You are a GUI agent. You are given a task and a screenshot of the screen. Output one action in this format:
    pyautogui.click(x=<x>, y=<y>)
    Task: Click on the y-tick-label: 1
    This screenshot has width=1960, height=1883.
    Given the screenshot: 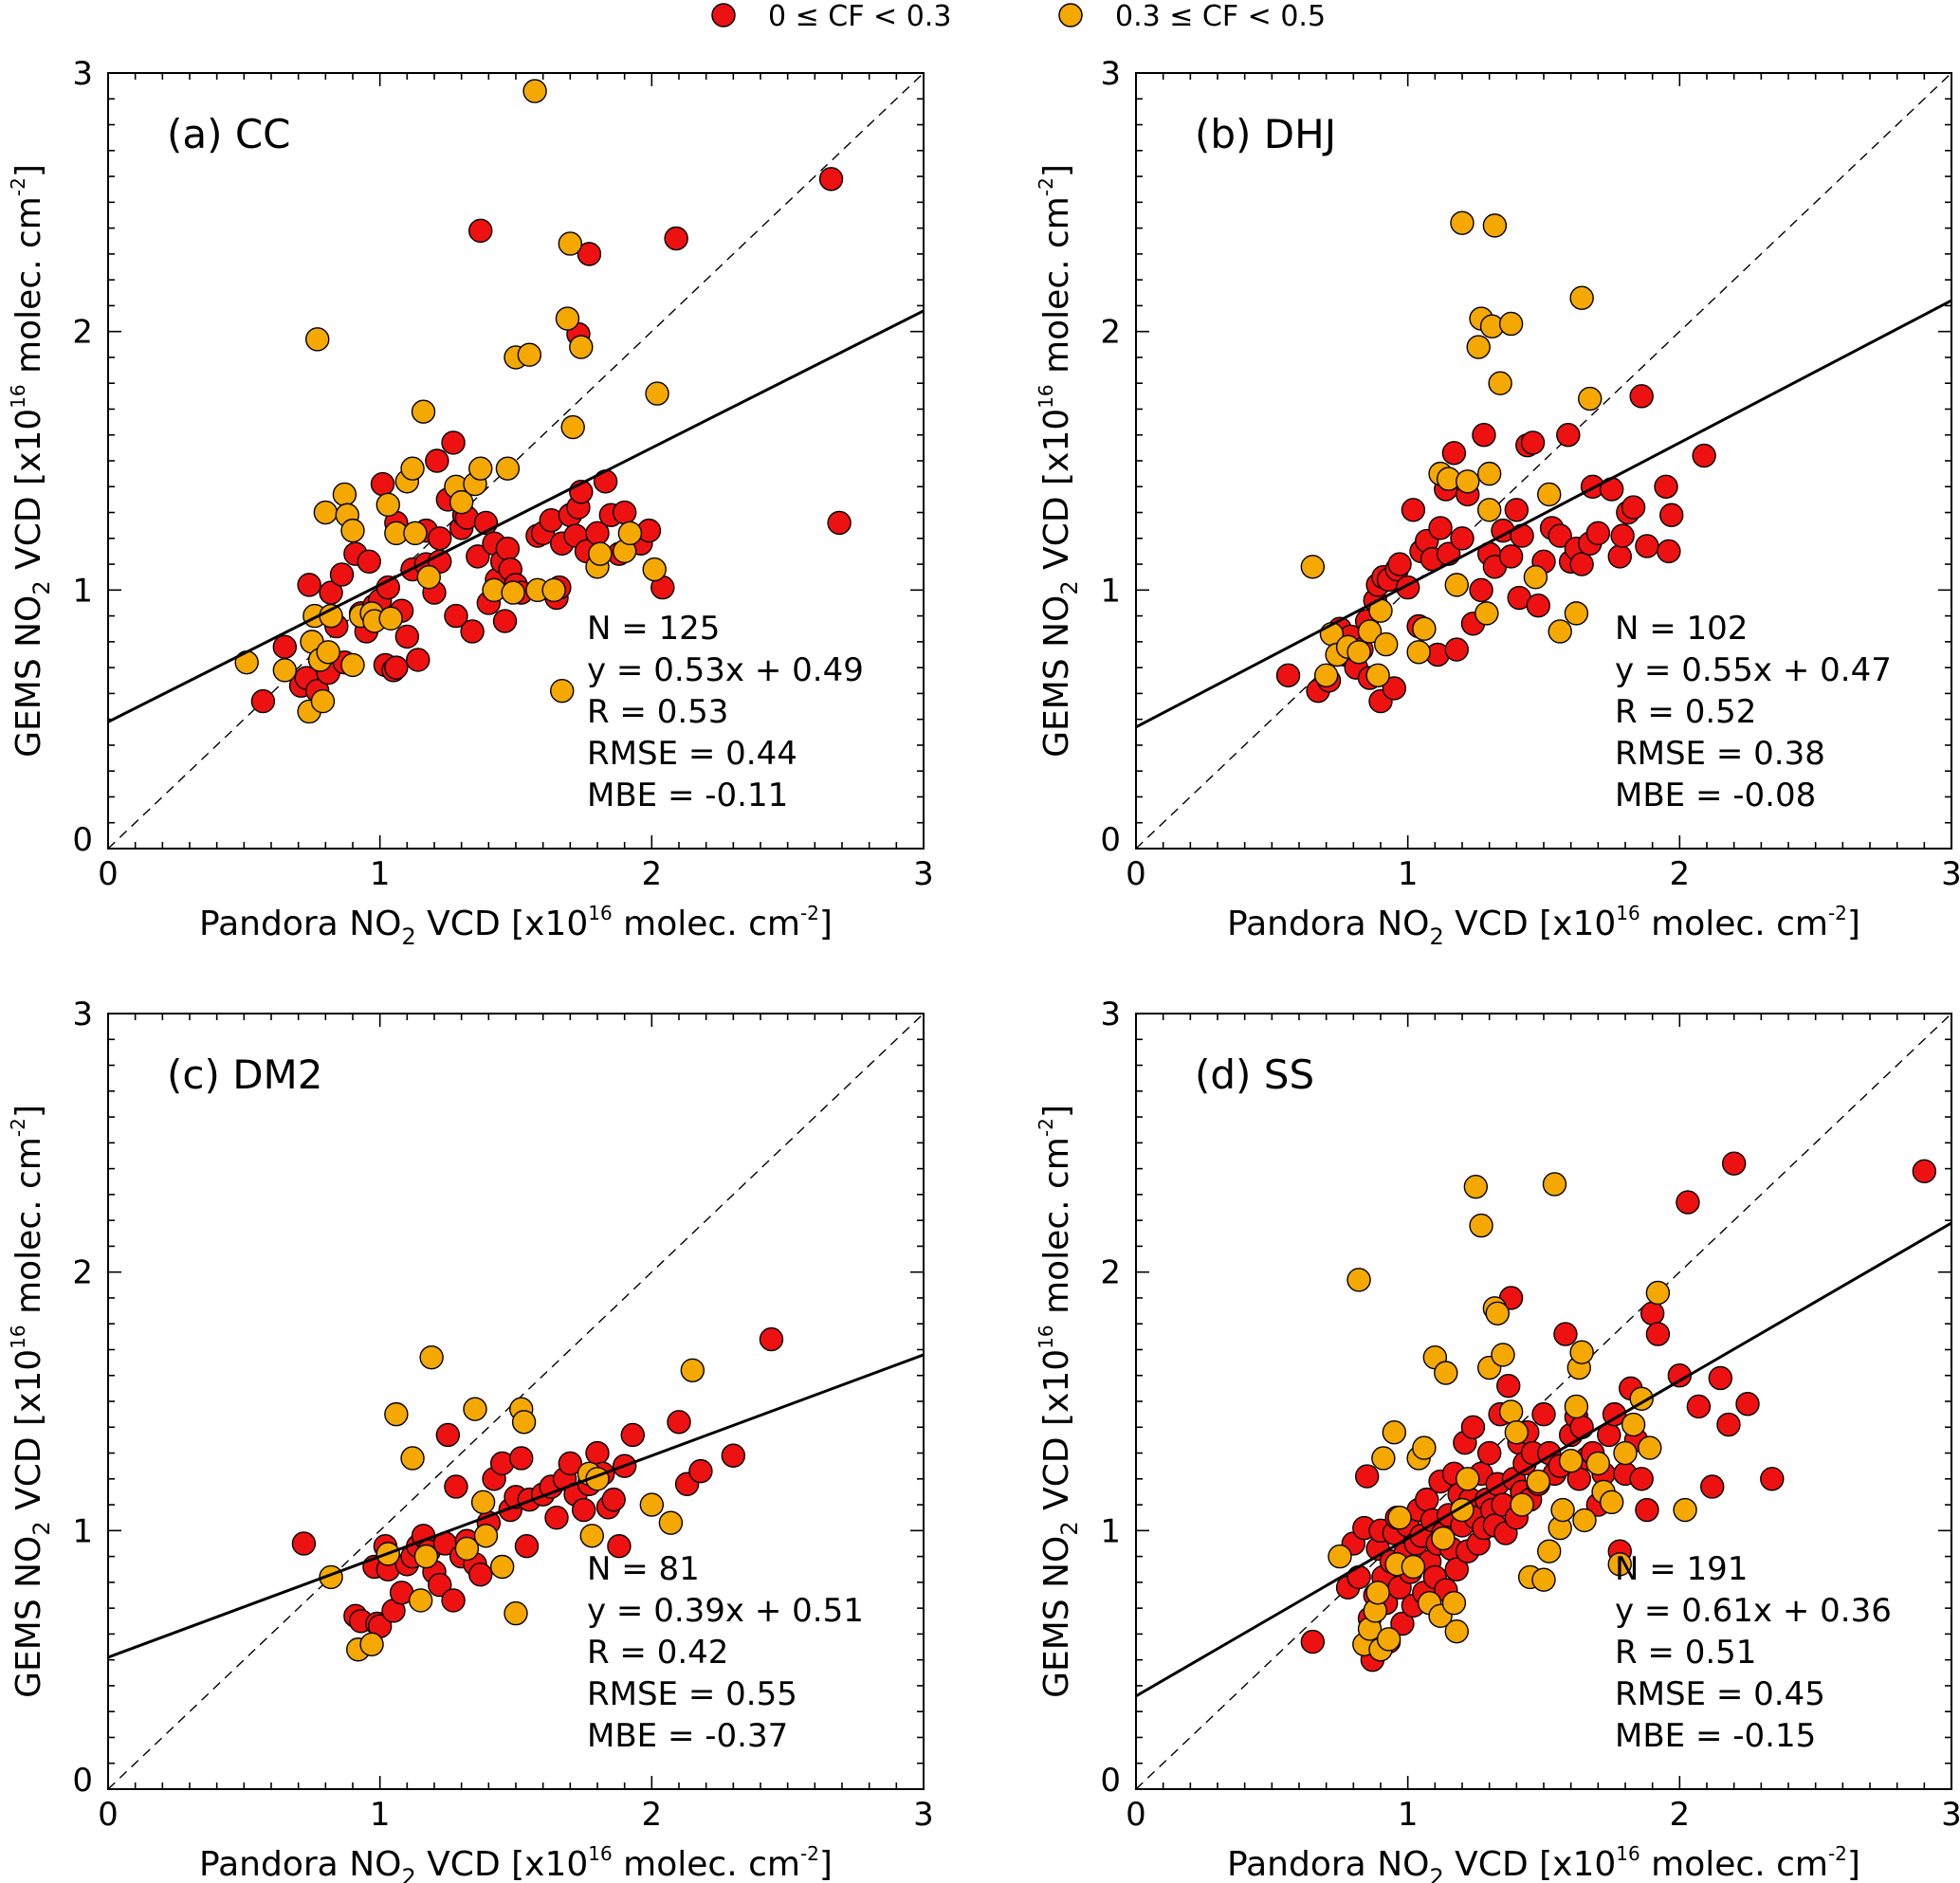 What is the action you would take?
    pyautogui.click(x=82, y=591)
    